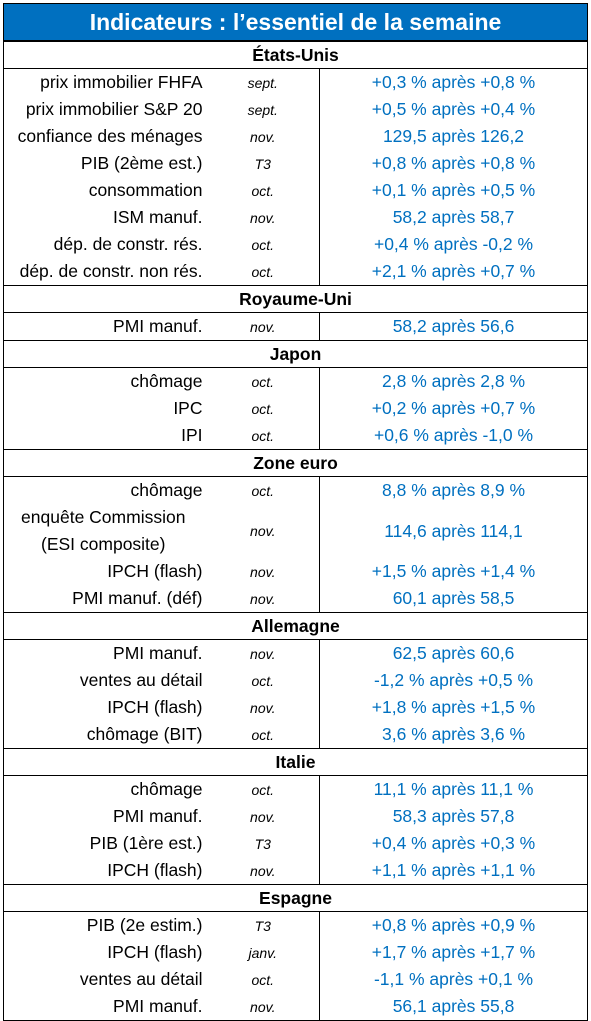 Image resolution: width=591 pixels, height=1021 pixels. Describe the element at coordinates (453, 82) in the screenshot. I see `indicator-value: +0,3 % après +0,8 %` at that location.